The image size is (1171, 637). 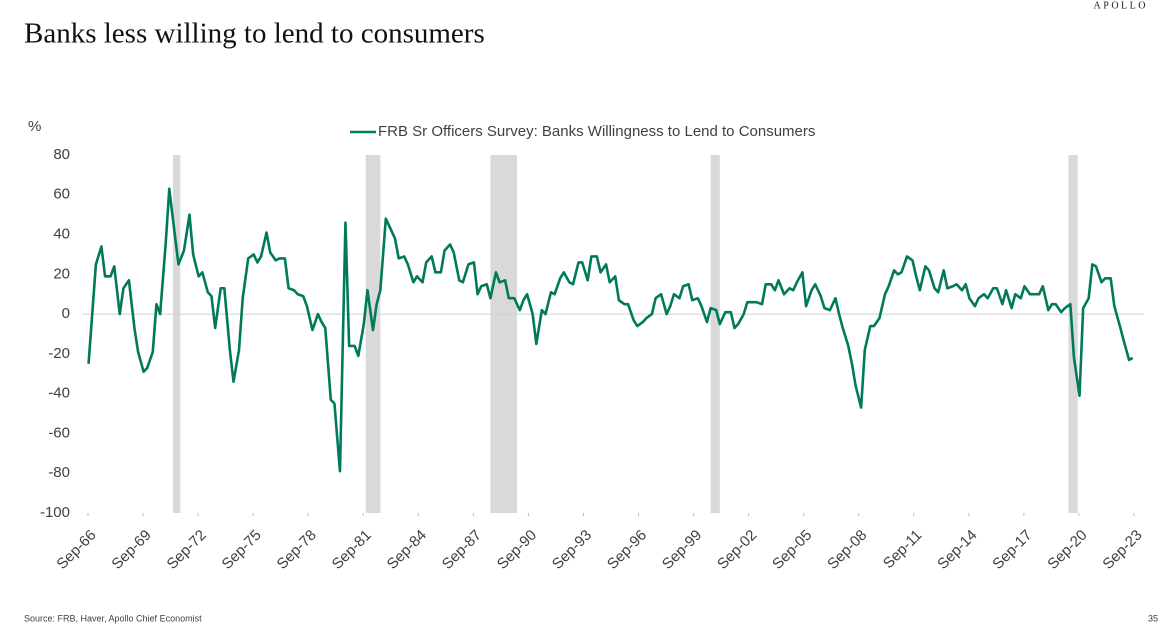 What do you see at coordinates (792, 550) in the screenshot?
I see `x-tick-label: Sep-05` at bounding box center [792, 550].